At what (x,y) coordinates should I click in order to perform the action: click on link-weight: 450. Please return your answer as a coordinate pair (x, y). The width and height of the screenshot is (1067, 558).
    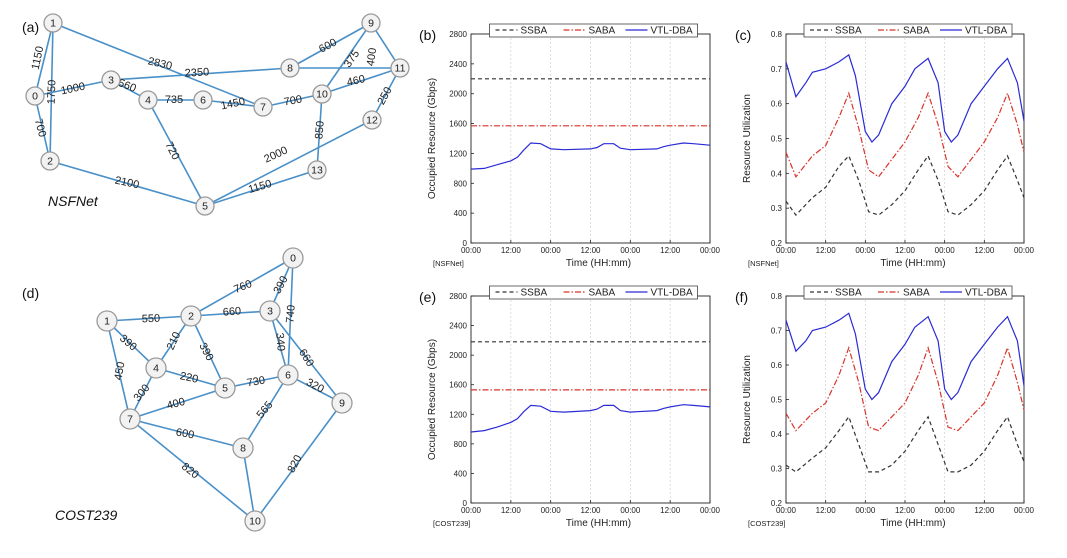
    Looking at the image, I should click on (119, 371).